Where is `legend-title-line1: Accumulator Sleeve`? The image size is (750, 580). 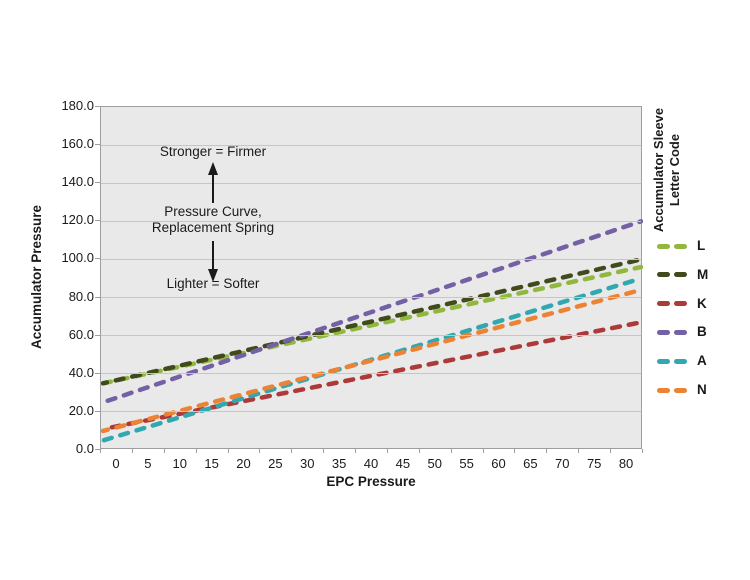 legend-title-line1: Accumulator Sleeve is located at coordinates (658, 170).